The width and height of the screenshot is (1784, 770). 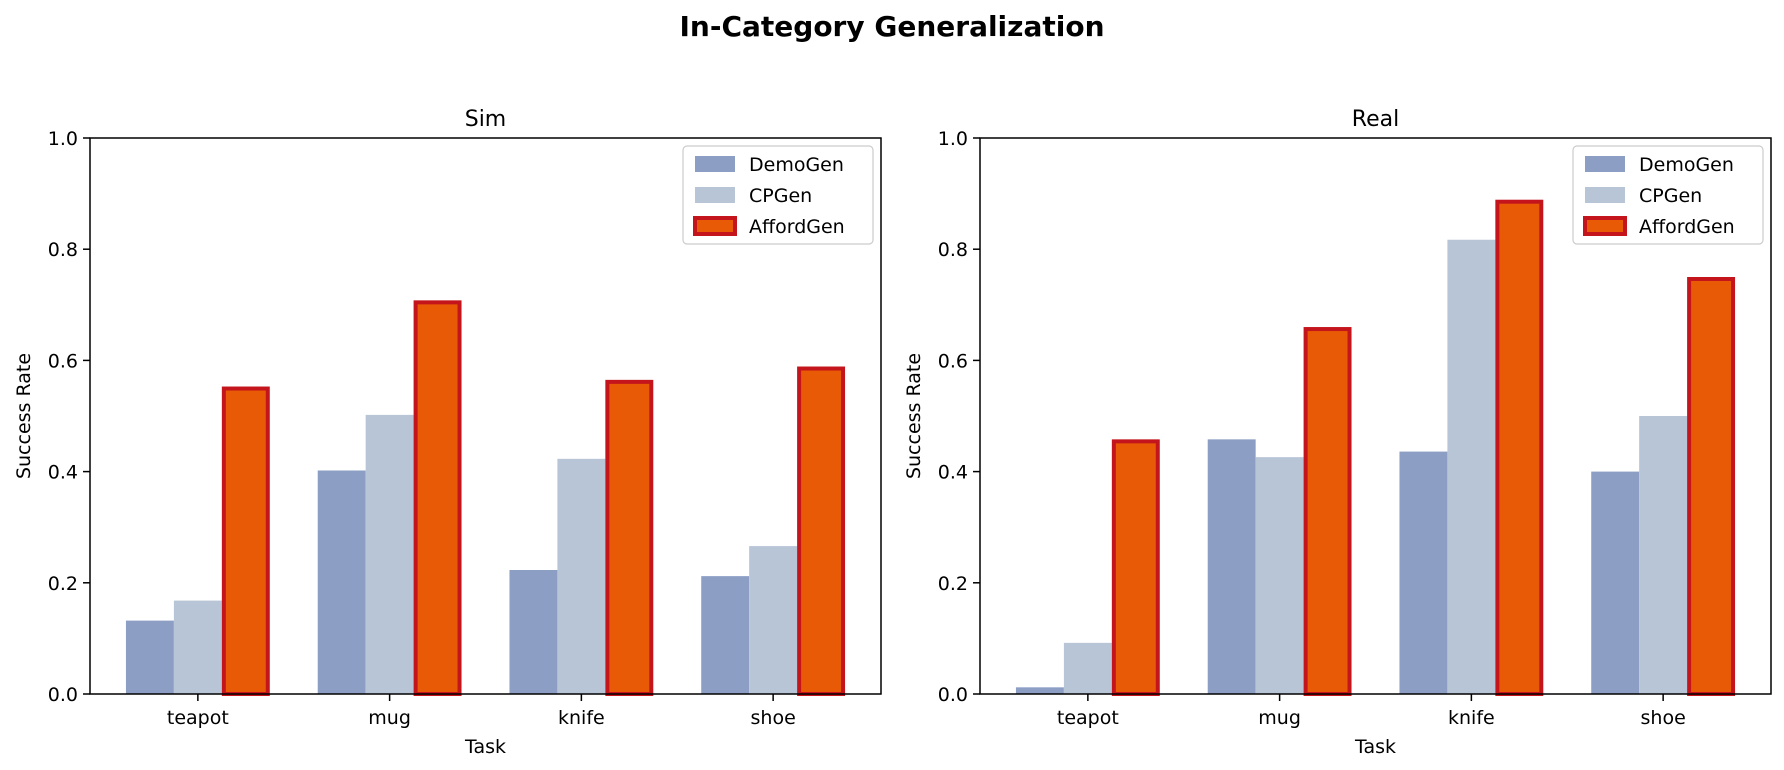 I want to click on panel-title: Sim, so click(x=486, y=119).